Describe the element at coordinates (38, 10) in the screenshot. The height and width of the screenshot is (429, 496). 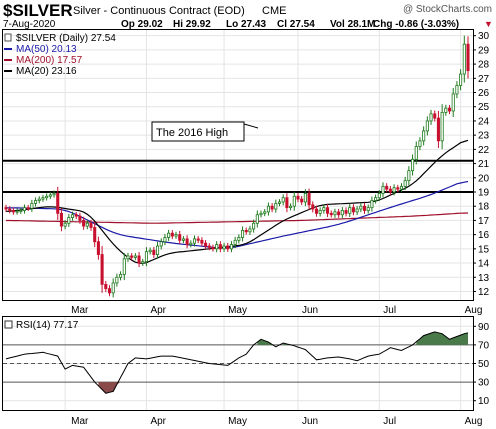
I see `symbol-title: $SILVER` at that location.